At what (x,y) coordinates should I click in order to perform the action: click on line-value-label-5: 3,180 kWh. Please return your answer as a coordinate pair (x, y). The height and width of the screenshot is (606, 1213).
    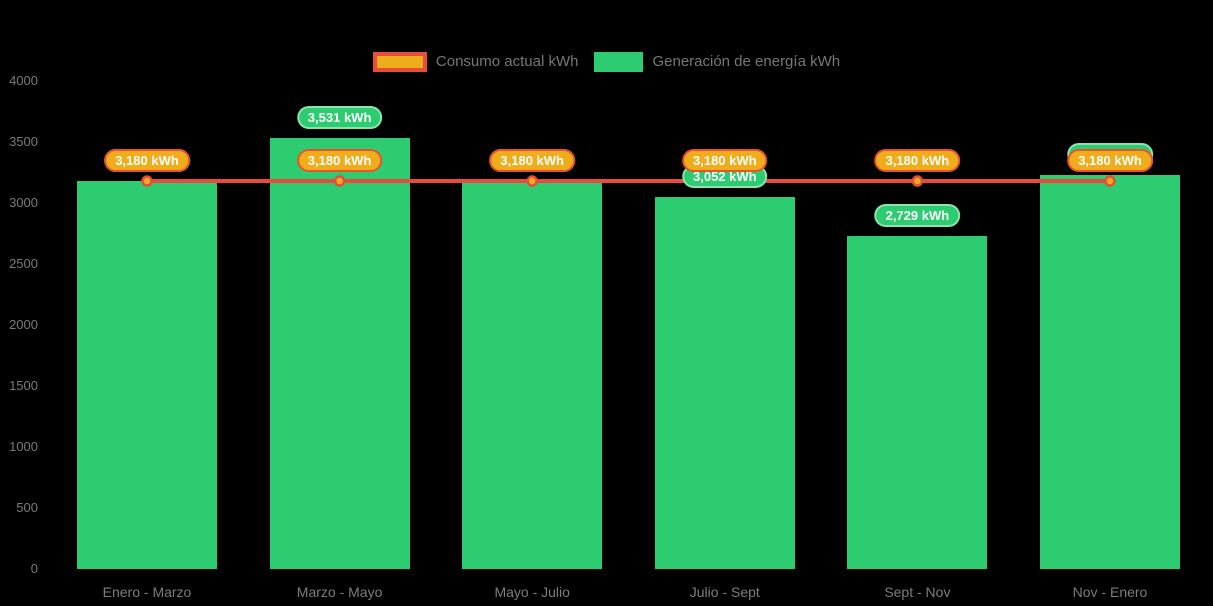
    Looking at the image, I should click on (1110, 161).